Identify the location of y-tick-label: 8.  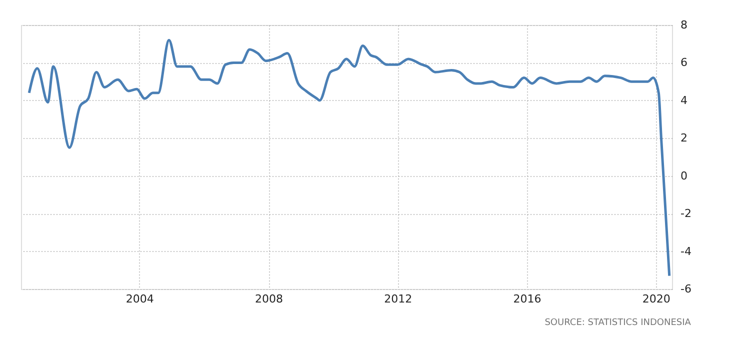
(684, 25).